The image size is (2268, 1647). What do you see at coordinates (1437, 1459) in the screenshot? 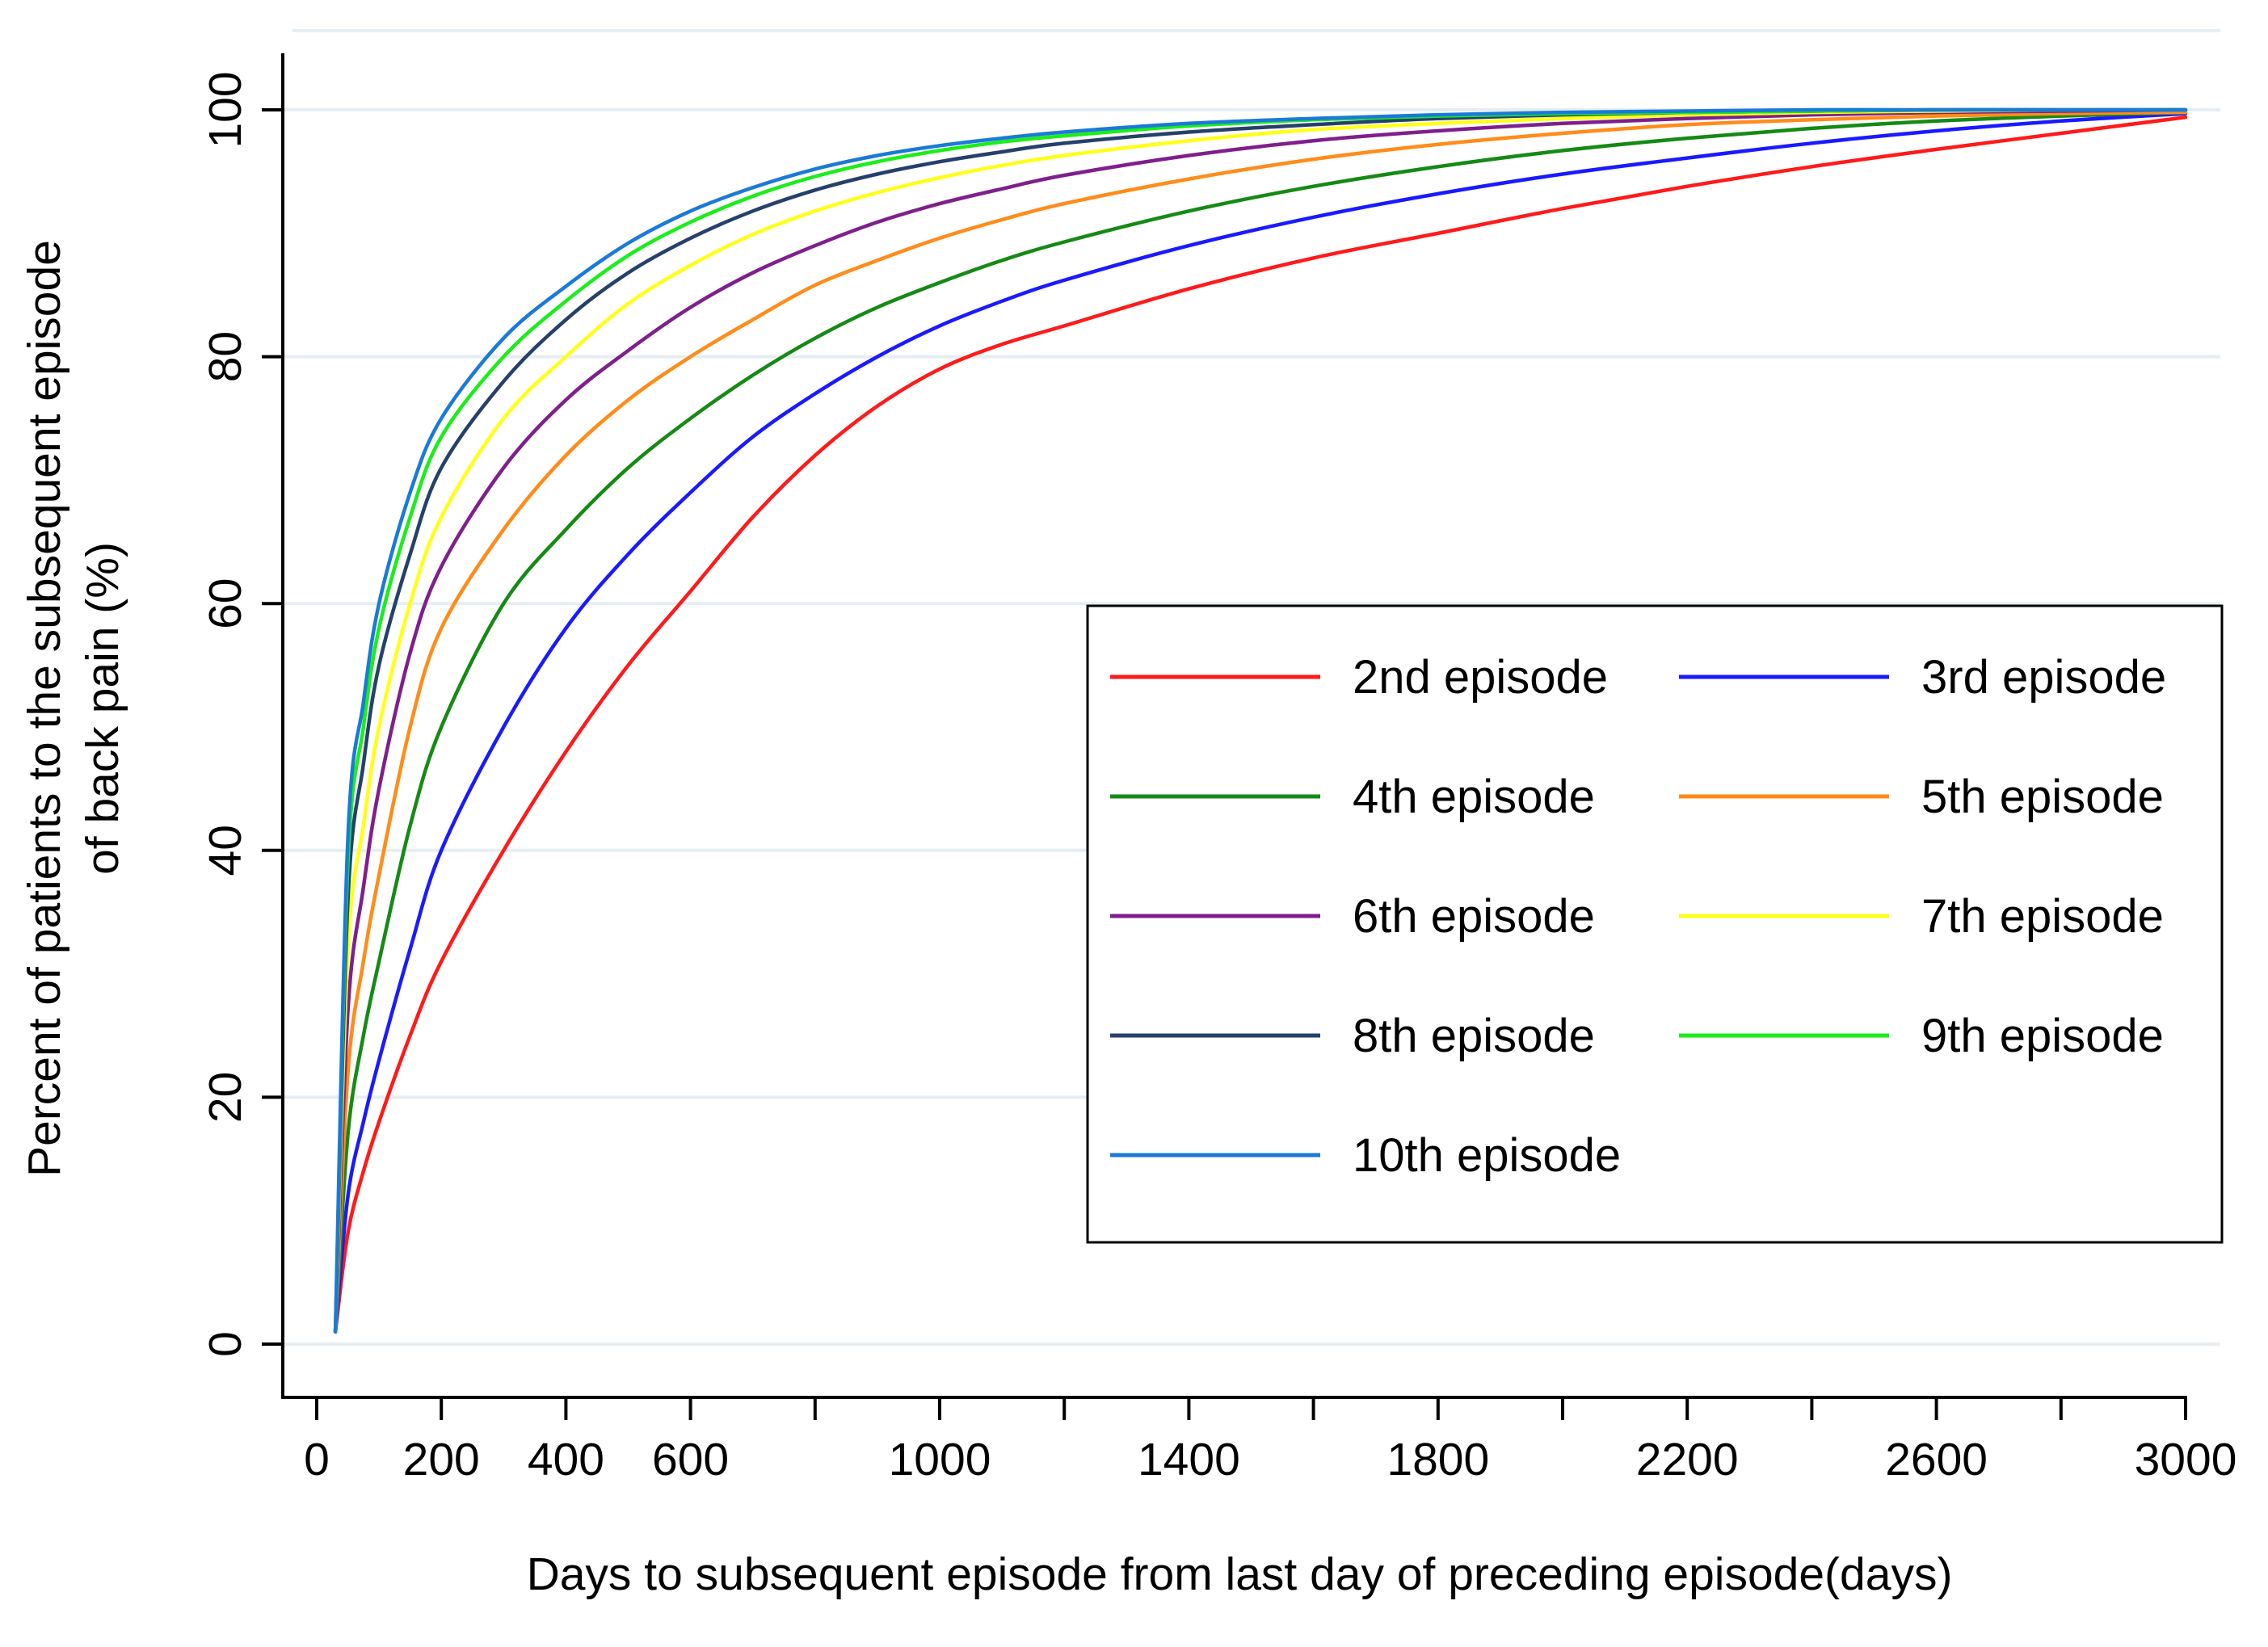
I see `x-tick-label-1800: 1800` at bounding box center [1437, 1459].